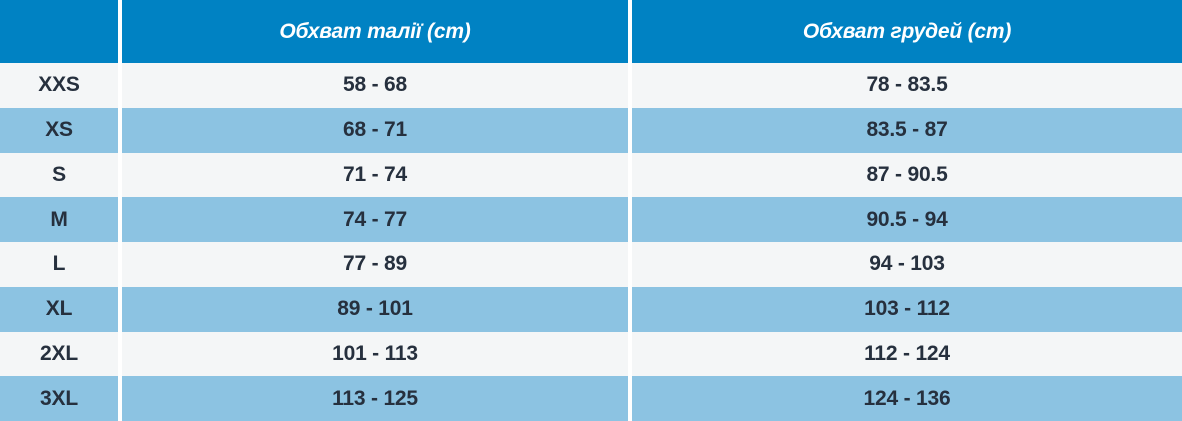 The height and width of the screenshot is (421, 1182). Describe the element at coordinates (375, 130) in the screenshot. I see `waist-range-value: 68 - 71` at that location.